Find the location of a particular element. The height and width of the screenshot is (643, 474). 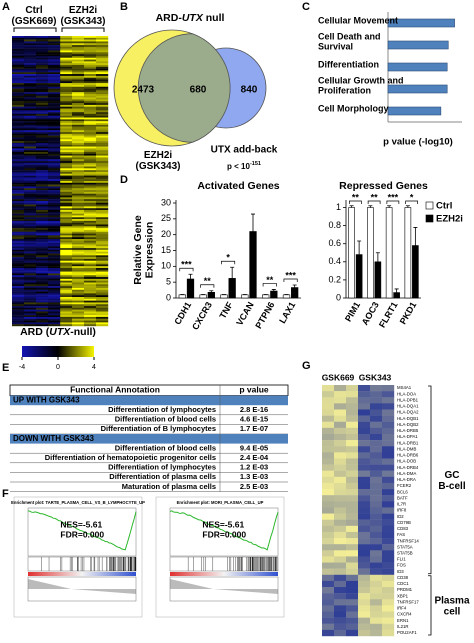

legend-label: Ctrl is located at coordinates (444, 206).